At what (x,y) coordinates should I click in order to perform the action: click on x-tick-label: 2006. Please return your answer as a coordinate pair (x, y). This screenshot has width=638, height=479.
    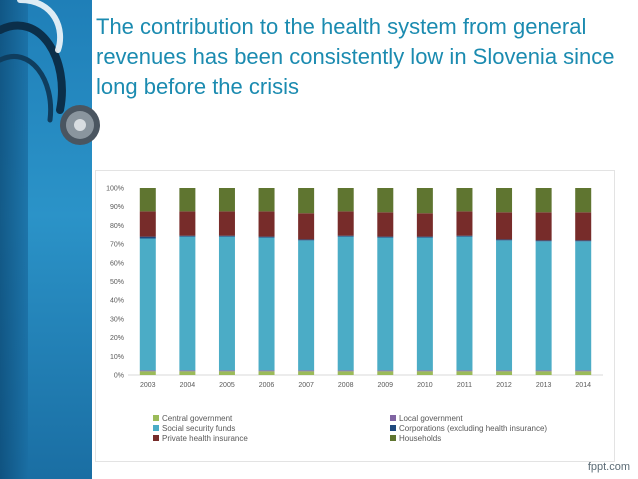
    Looking at the image, I should click on (267, 385).